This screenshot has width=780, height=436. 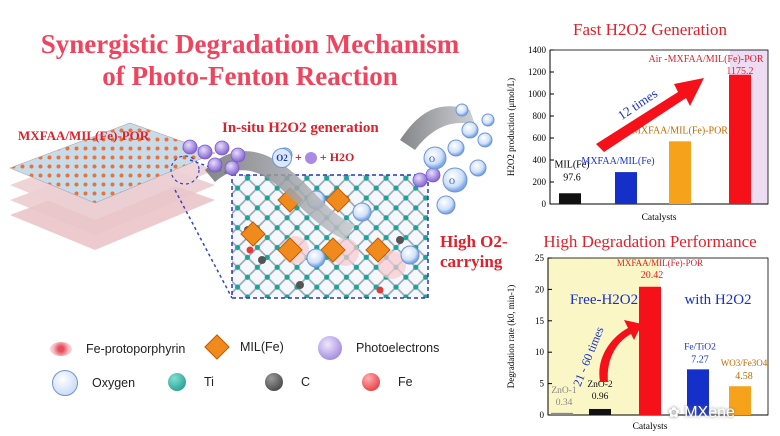 I want to click on photoelectron-icon, so click(x=330, y=348).